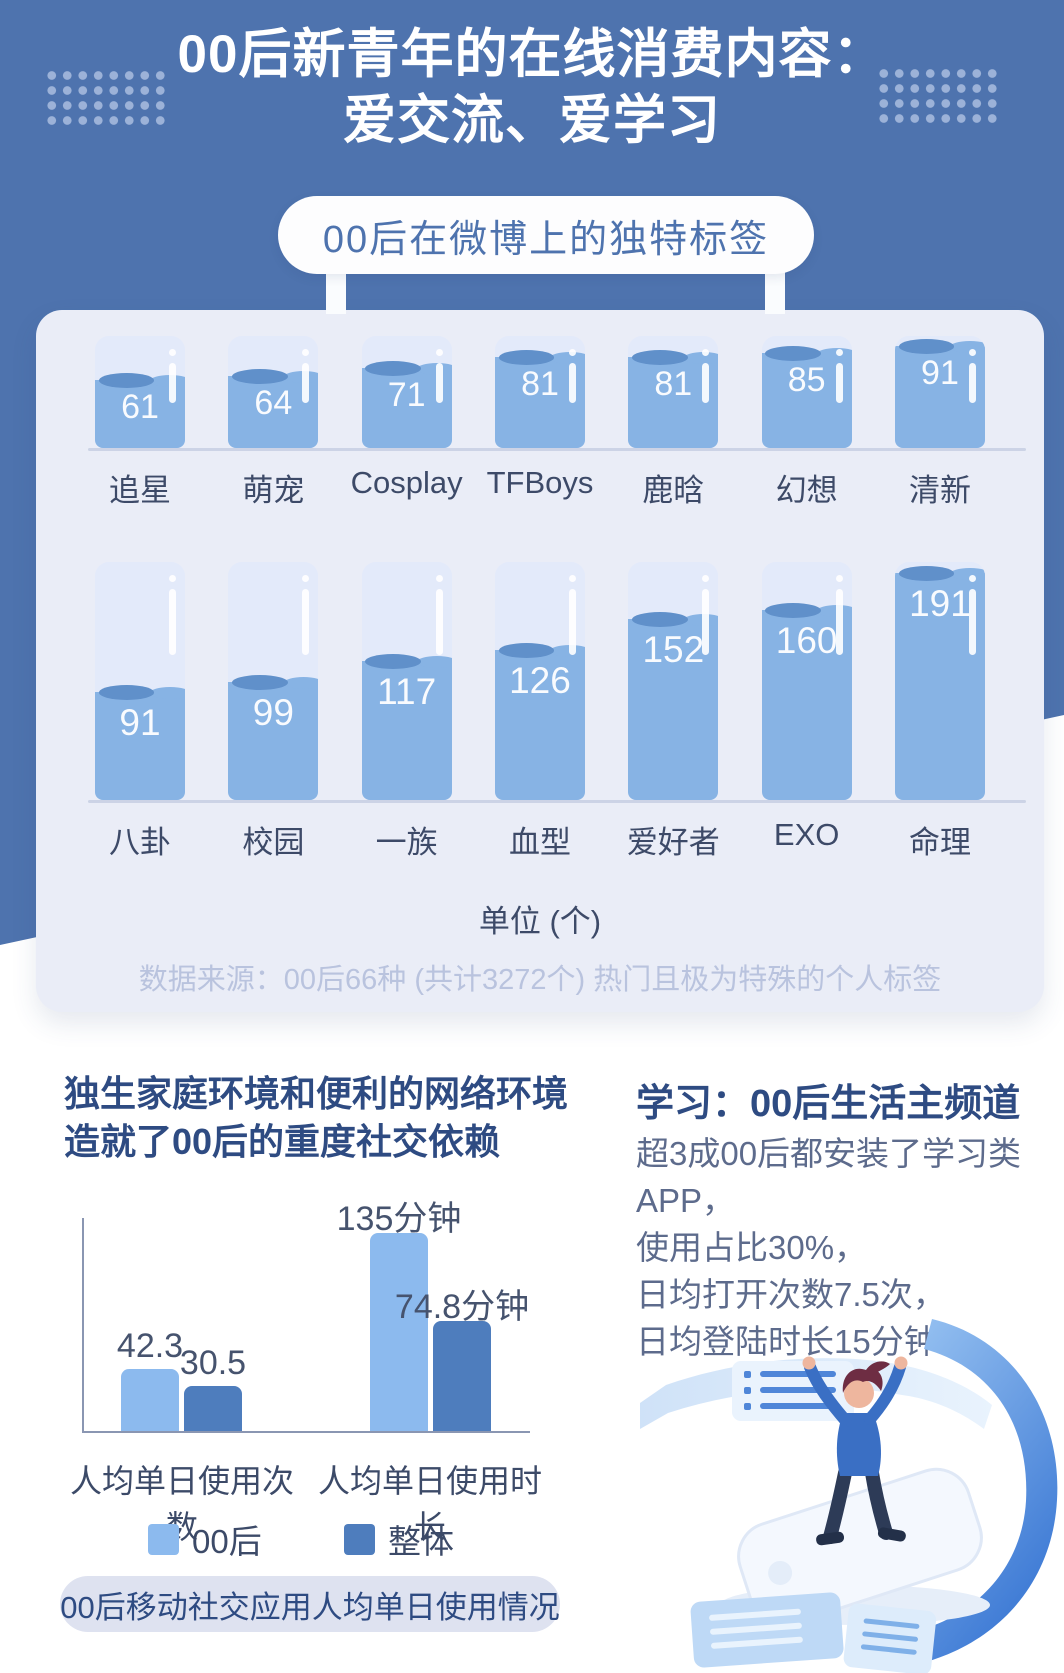 This screenshot has width=1064, height=1673. I want to click on legend-label-overall: 整体, so click(421, 1541).